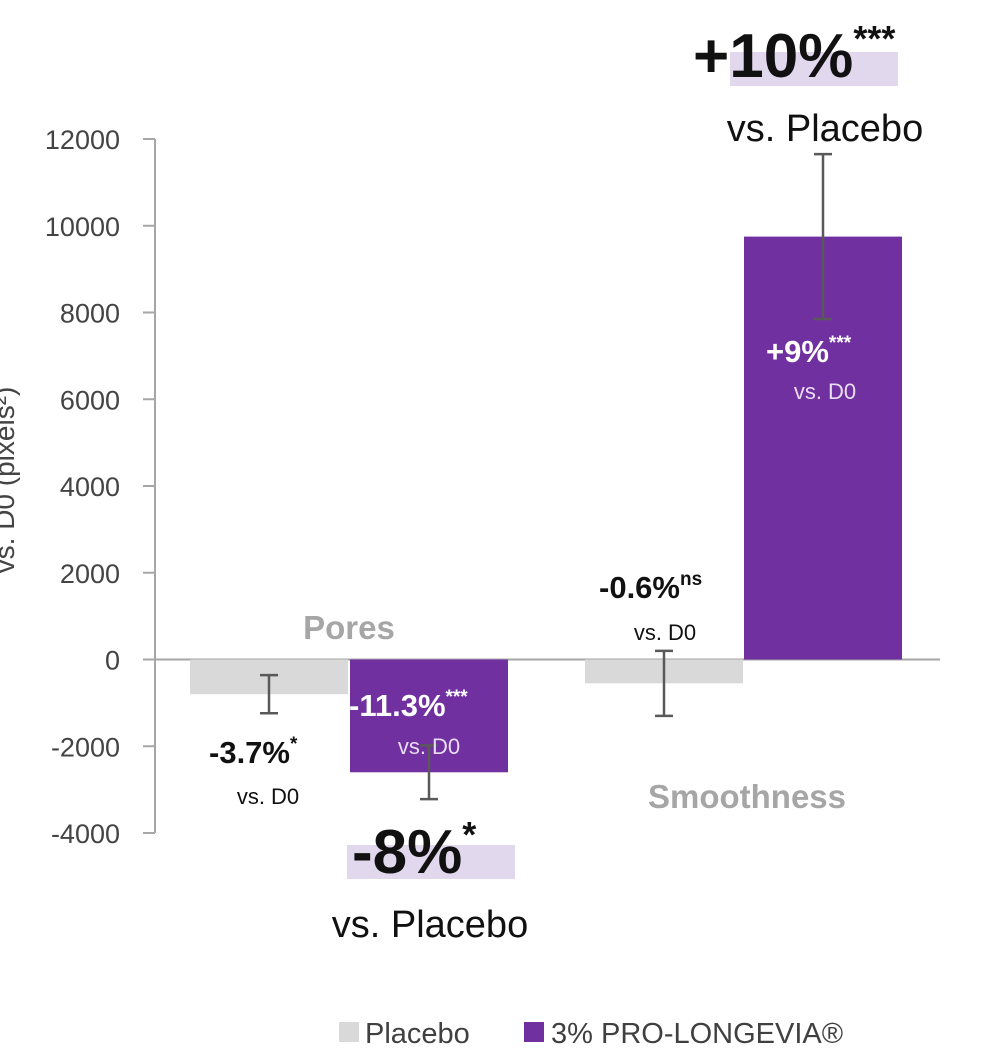 The image size is (1006, 1064). I want to click on y-tick-label: 10000, so click(82, 227).